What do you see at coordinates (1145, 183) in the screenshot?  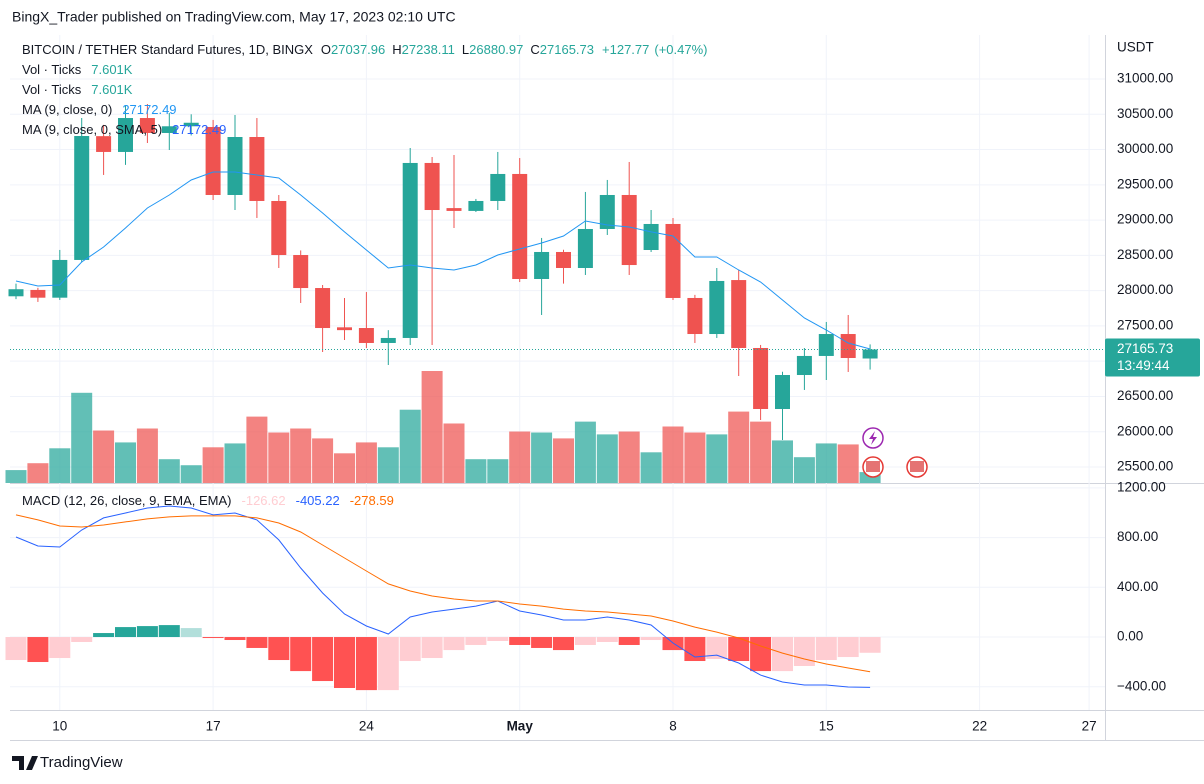 I see `y-tick-label: 29500.00` at bounding box center [1145, 183].